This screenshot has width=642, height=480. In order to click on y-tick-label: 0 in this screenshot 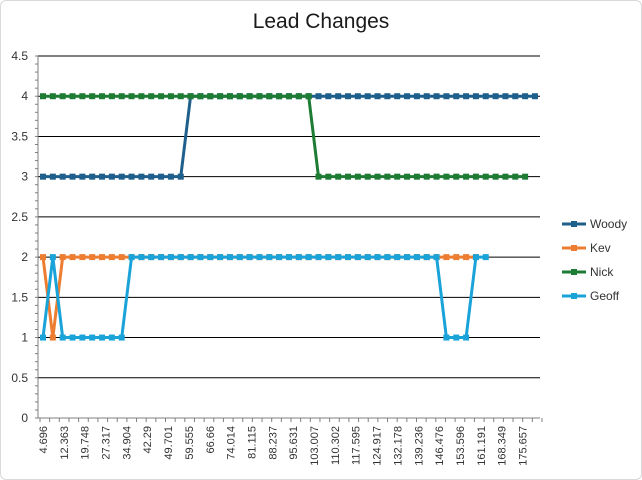, I will do `click(24, 418)`.